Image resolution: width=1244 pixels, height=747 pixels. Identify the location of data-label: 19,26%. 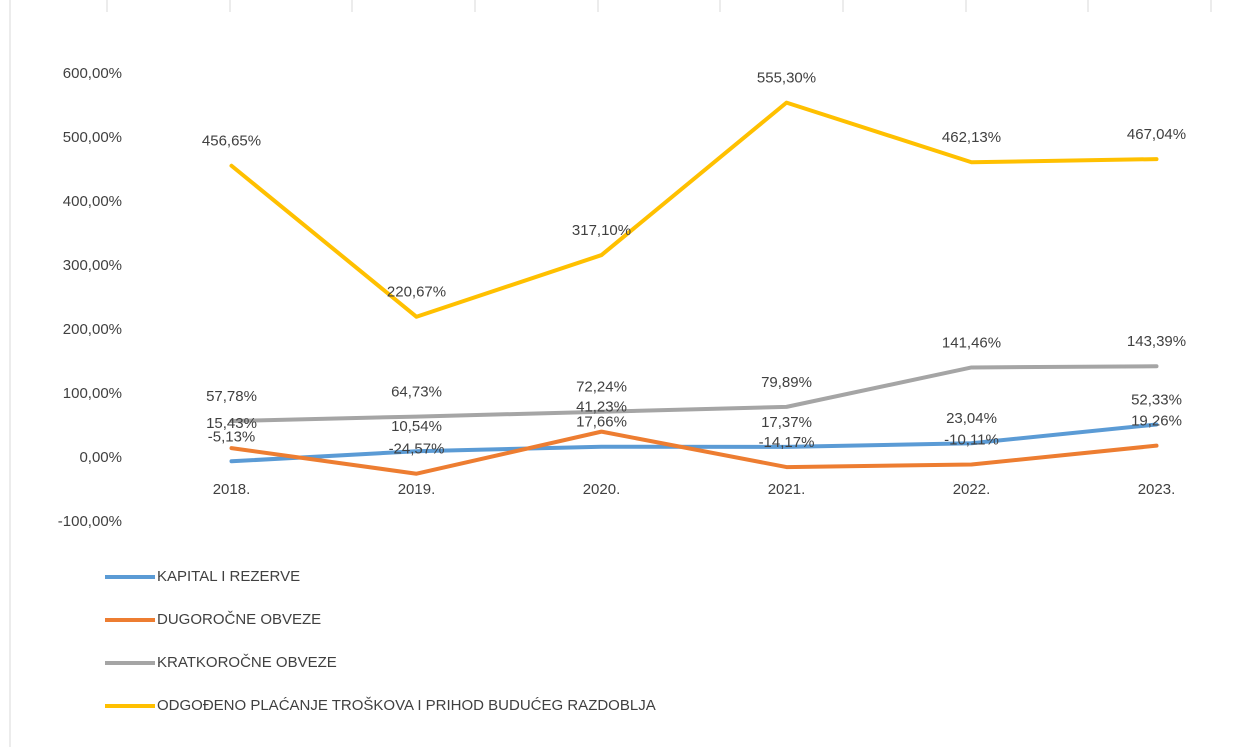
(1156, 421).